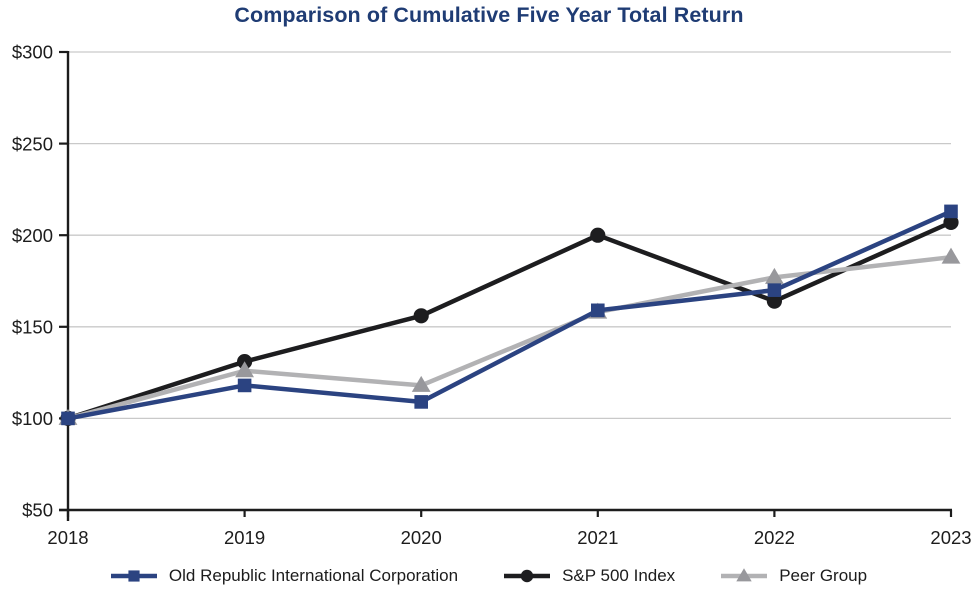  I want to click on legend-triangle-swatch, so click(744, 575).